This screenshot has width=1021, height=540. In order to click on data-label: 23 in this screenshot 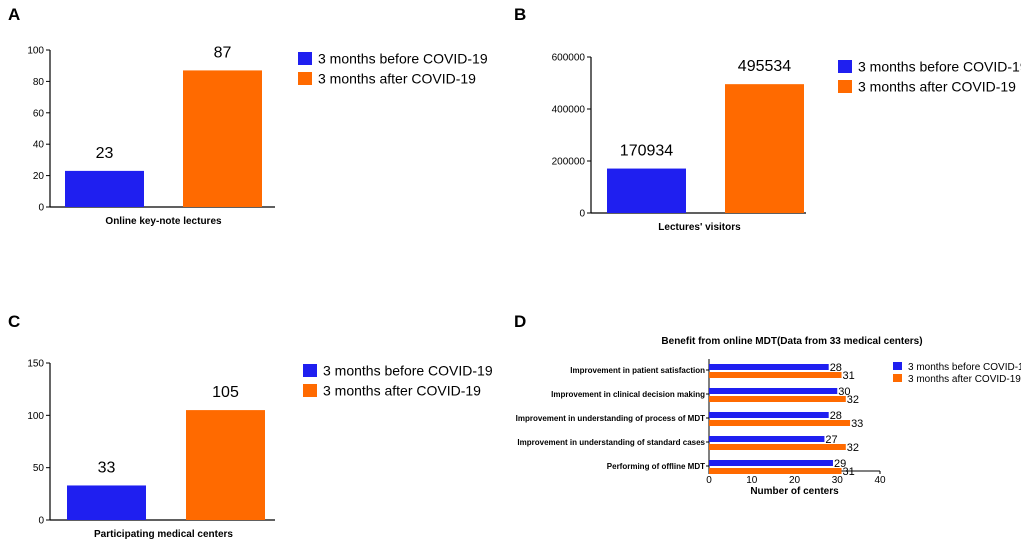, I will do `click(105, 153)`.